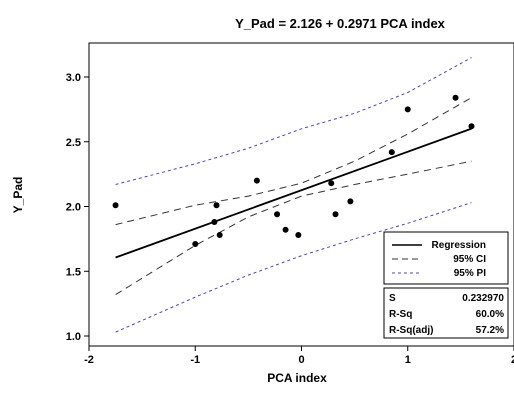  I want to click on legend-regression-label: Regression, so click(459, 245).